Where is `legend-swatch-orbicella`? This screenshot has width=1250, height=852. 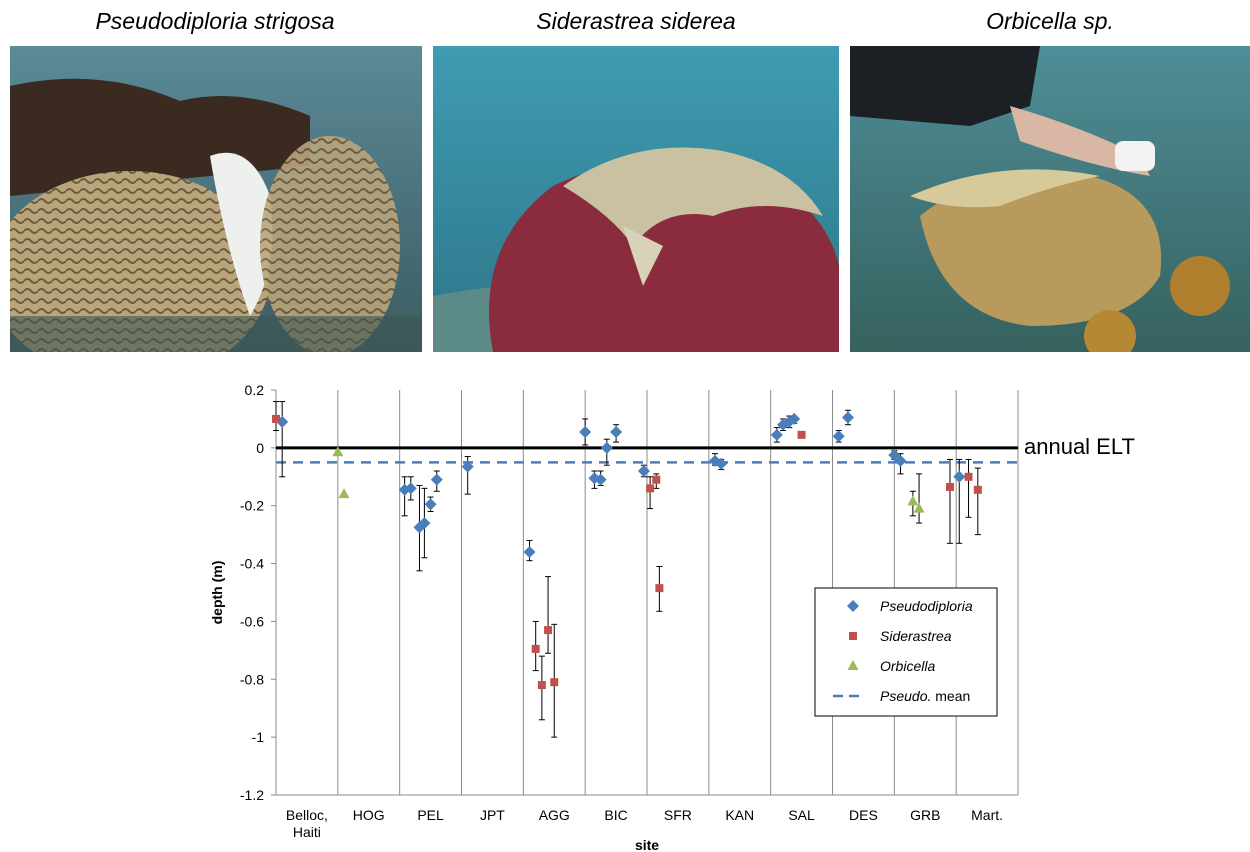 legend-swatch-orbicella is located at coordinates (853, 665).